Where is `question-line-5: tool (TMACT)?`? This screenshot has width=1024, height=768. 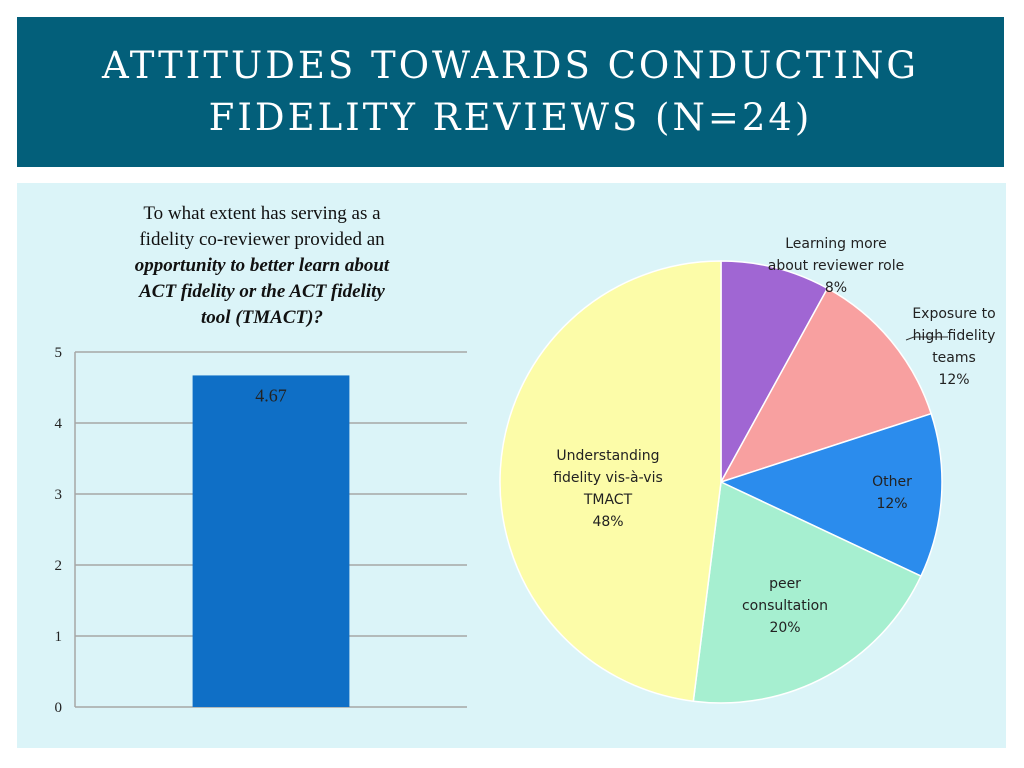 question-line-5: tool (TMACT)? is located at coordinates (262, 317).